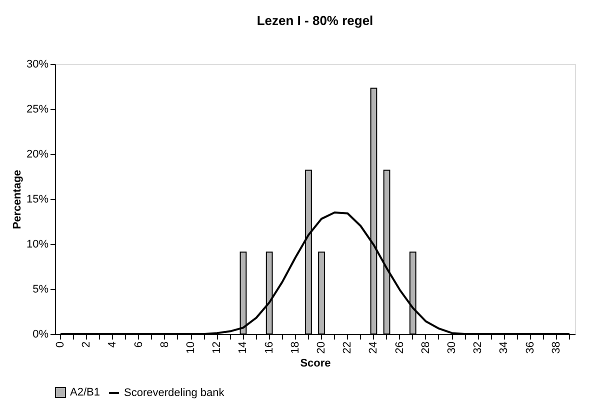 This screenshot has width=590, height=412. I want to click on x-tick-label: 38, so click(556, 348).